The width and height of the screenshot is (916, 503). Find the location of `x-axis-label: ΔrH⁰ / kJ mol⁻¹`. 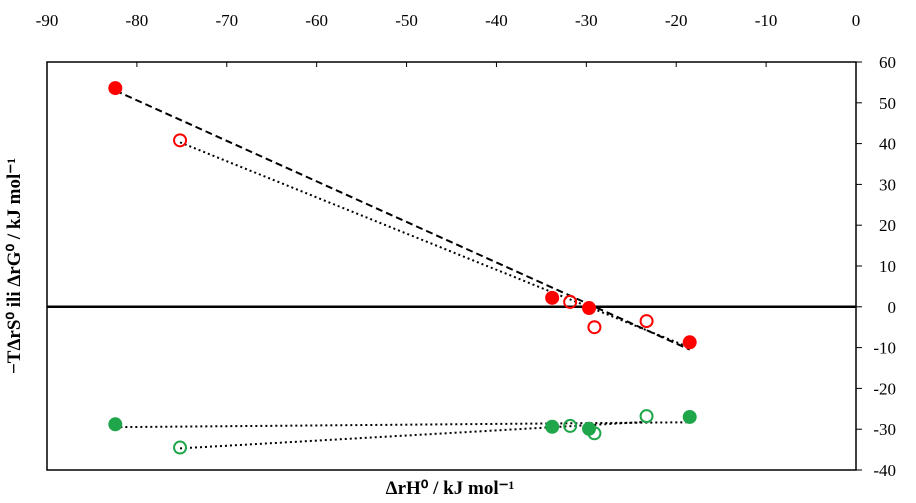

x-axis-label: ΔrH⁰ / kJ mol⁻¹ is located at coordinates (450, 488).